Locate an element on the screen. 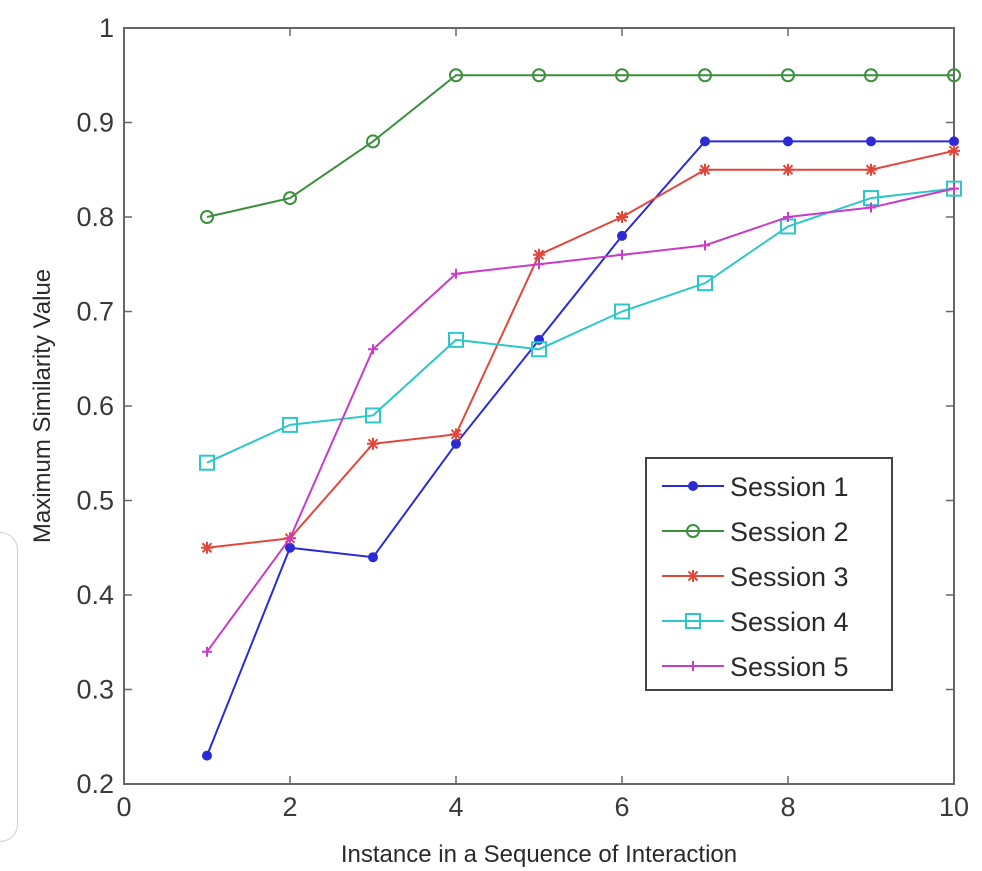 The width and height of the screenshot is (982, 871). y-tick-label: 0.6 is located at coordinates (95, 406).